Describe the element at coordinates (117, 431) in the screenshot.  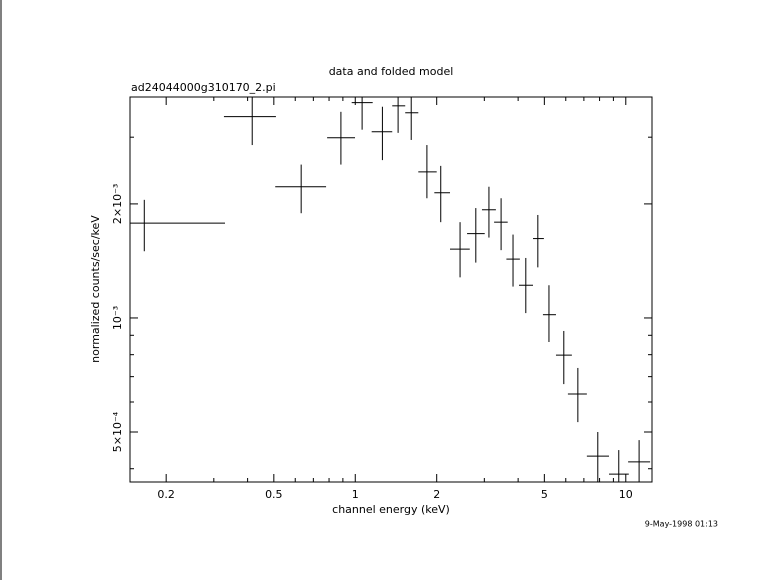
I see `y-tick-label: 5×10⁻⁴` at that location.